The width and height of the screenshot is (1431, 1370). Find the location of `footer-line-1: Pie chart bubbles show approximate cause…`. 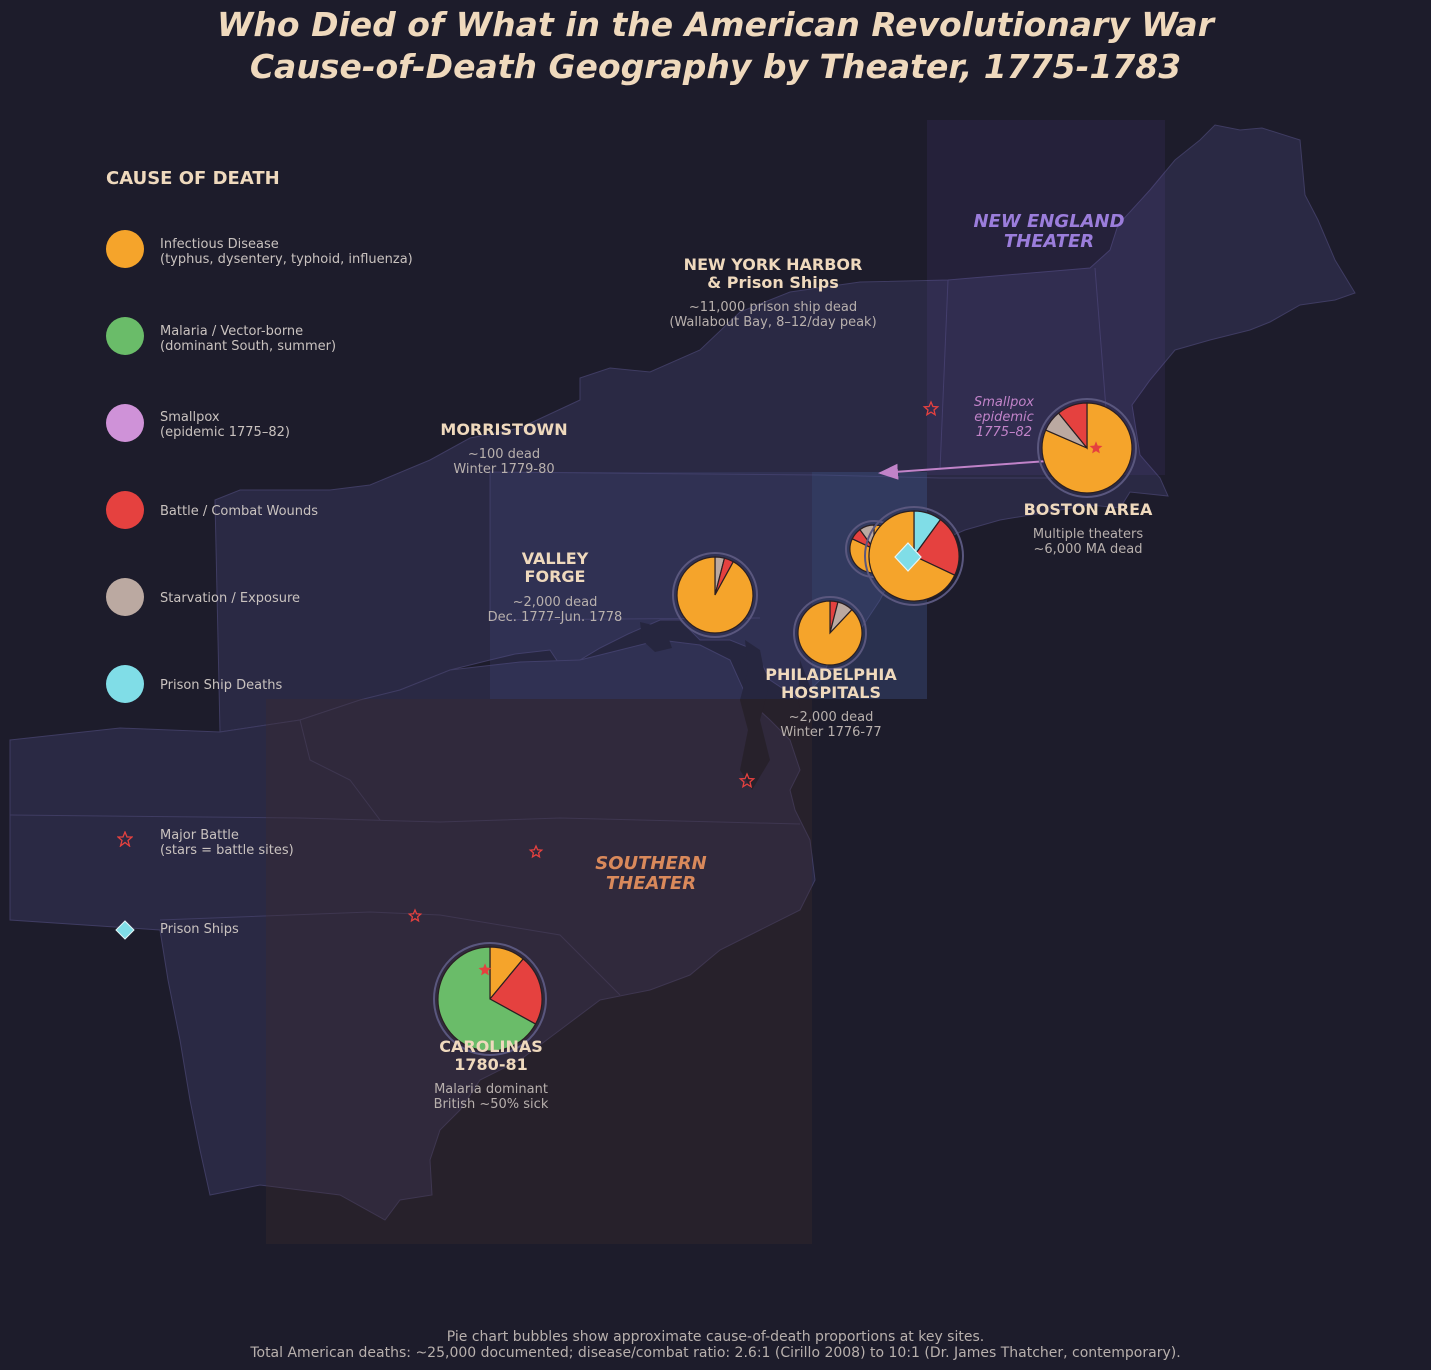

footer-line-1: Pie chart bubbles show approximate cause… is located at coordinates (715, 1337).